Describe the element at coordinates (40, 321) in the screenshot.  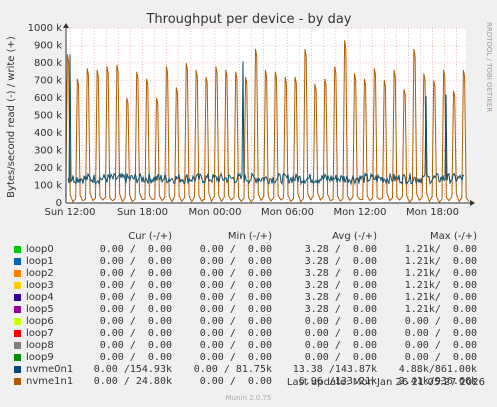
I see `legend-name: loop6` at that location.